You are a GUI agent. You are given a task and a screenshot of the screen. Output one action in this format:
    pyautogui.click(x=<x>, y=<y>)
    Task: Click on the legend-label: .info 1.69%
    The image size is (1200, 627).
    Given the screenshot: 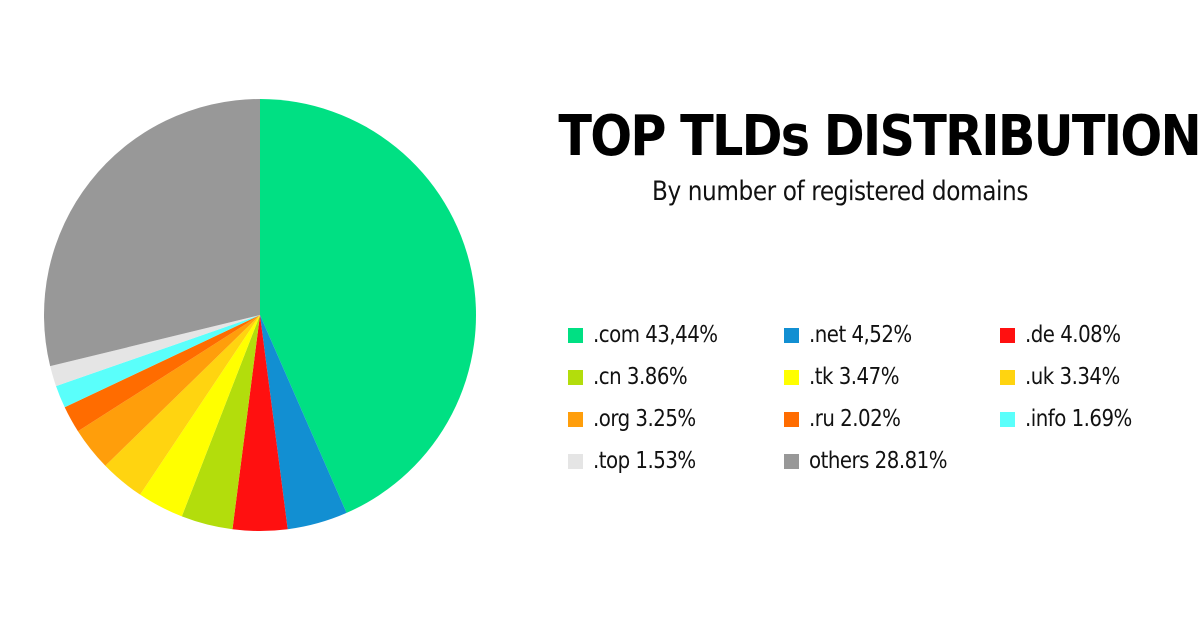 What is the action you would take?
    pyautogui.click(x=1078, y=419)
    